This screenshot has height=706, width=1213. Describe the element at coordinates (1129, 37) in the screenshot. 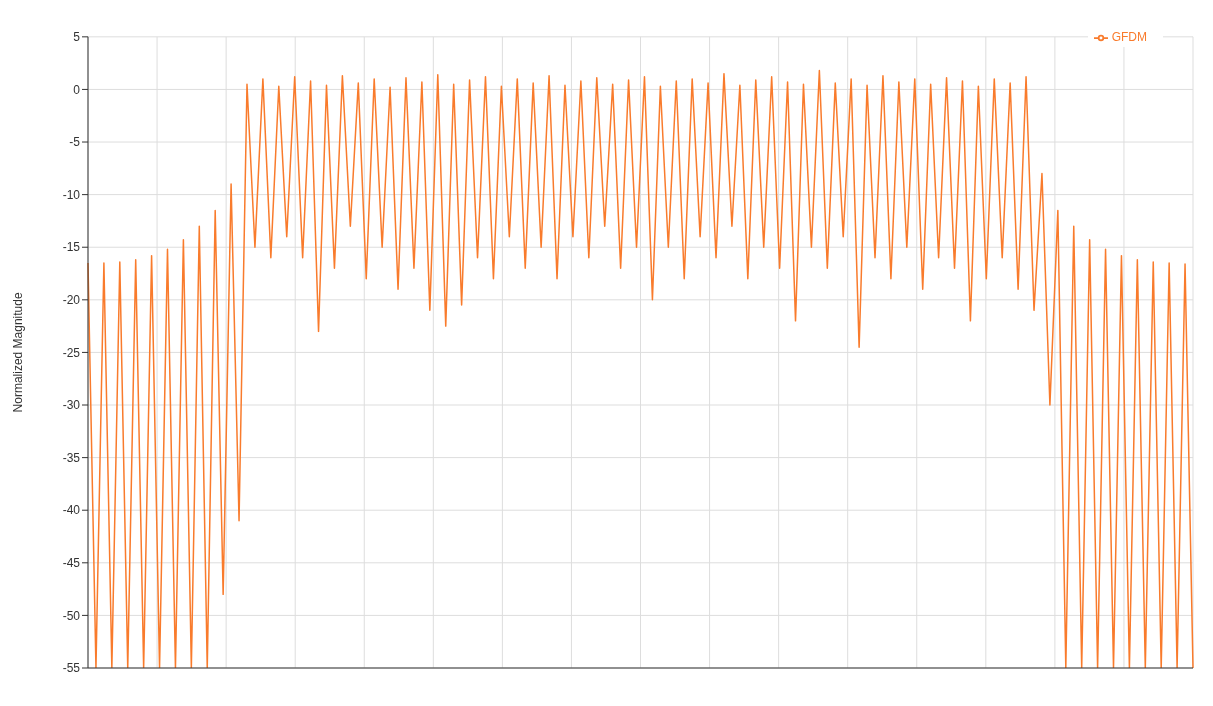

I see `legend-label: GFDM` at that location.